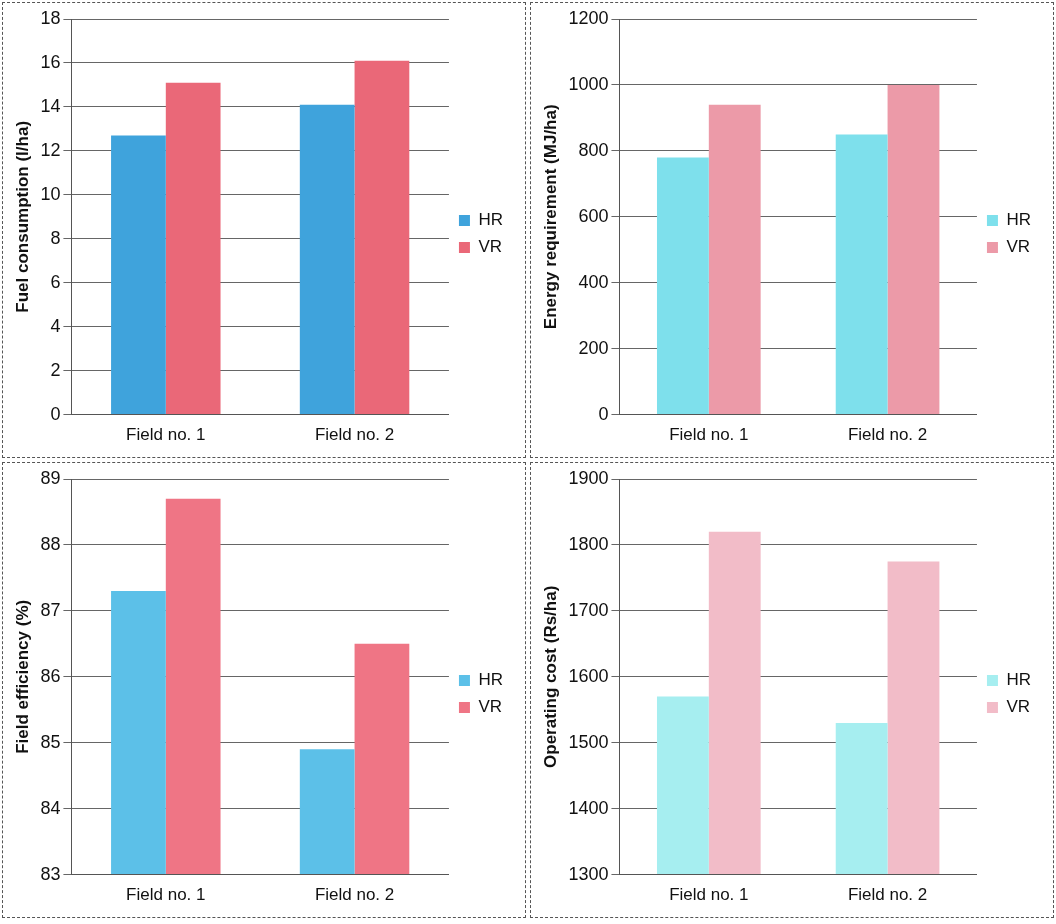  I want to click on y-axis-title: Fuel consumption (l/ha), so click(22, 216).